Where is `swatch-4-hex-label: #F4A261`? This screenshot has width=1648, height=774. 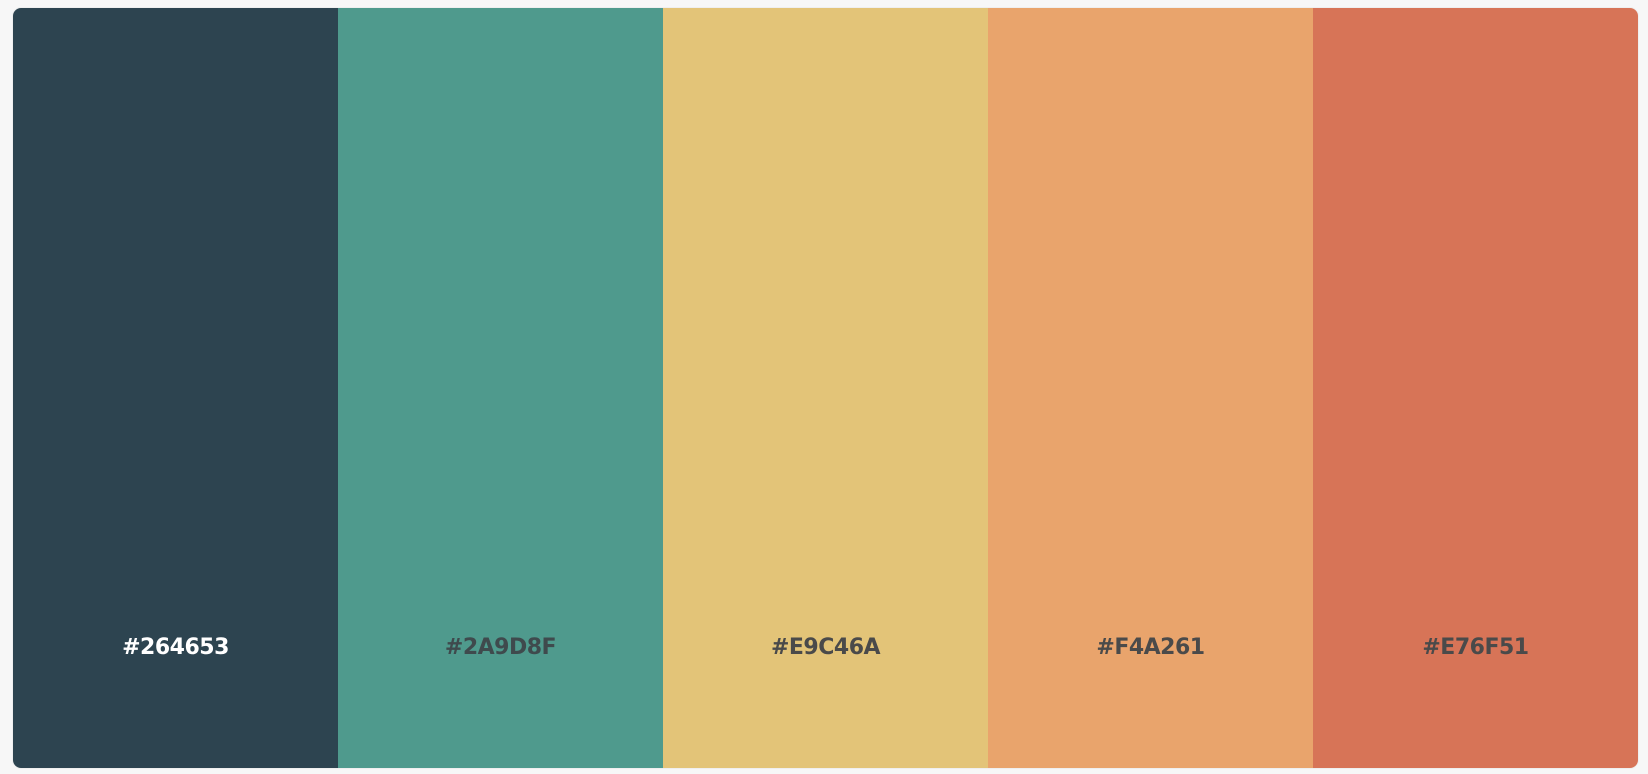
swatch-4-hex-label: #F4A261 is located at coordinates (1150, 647).